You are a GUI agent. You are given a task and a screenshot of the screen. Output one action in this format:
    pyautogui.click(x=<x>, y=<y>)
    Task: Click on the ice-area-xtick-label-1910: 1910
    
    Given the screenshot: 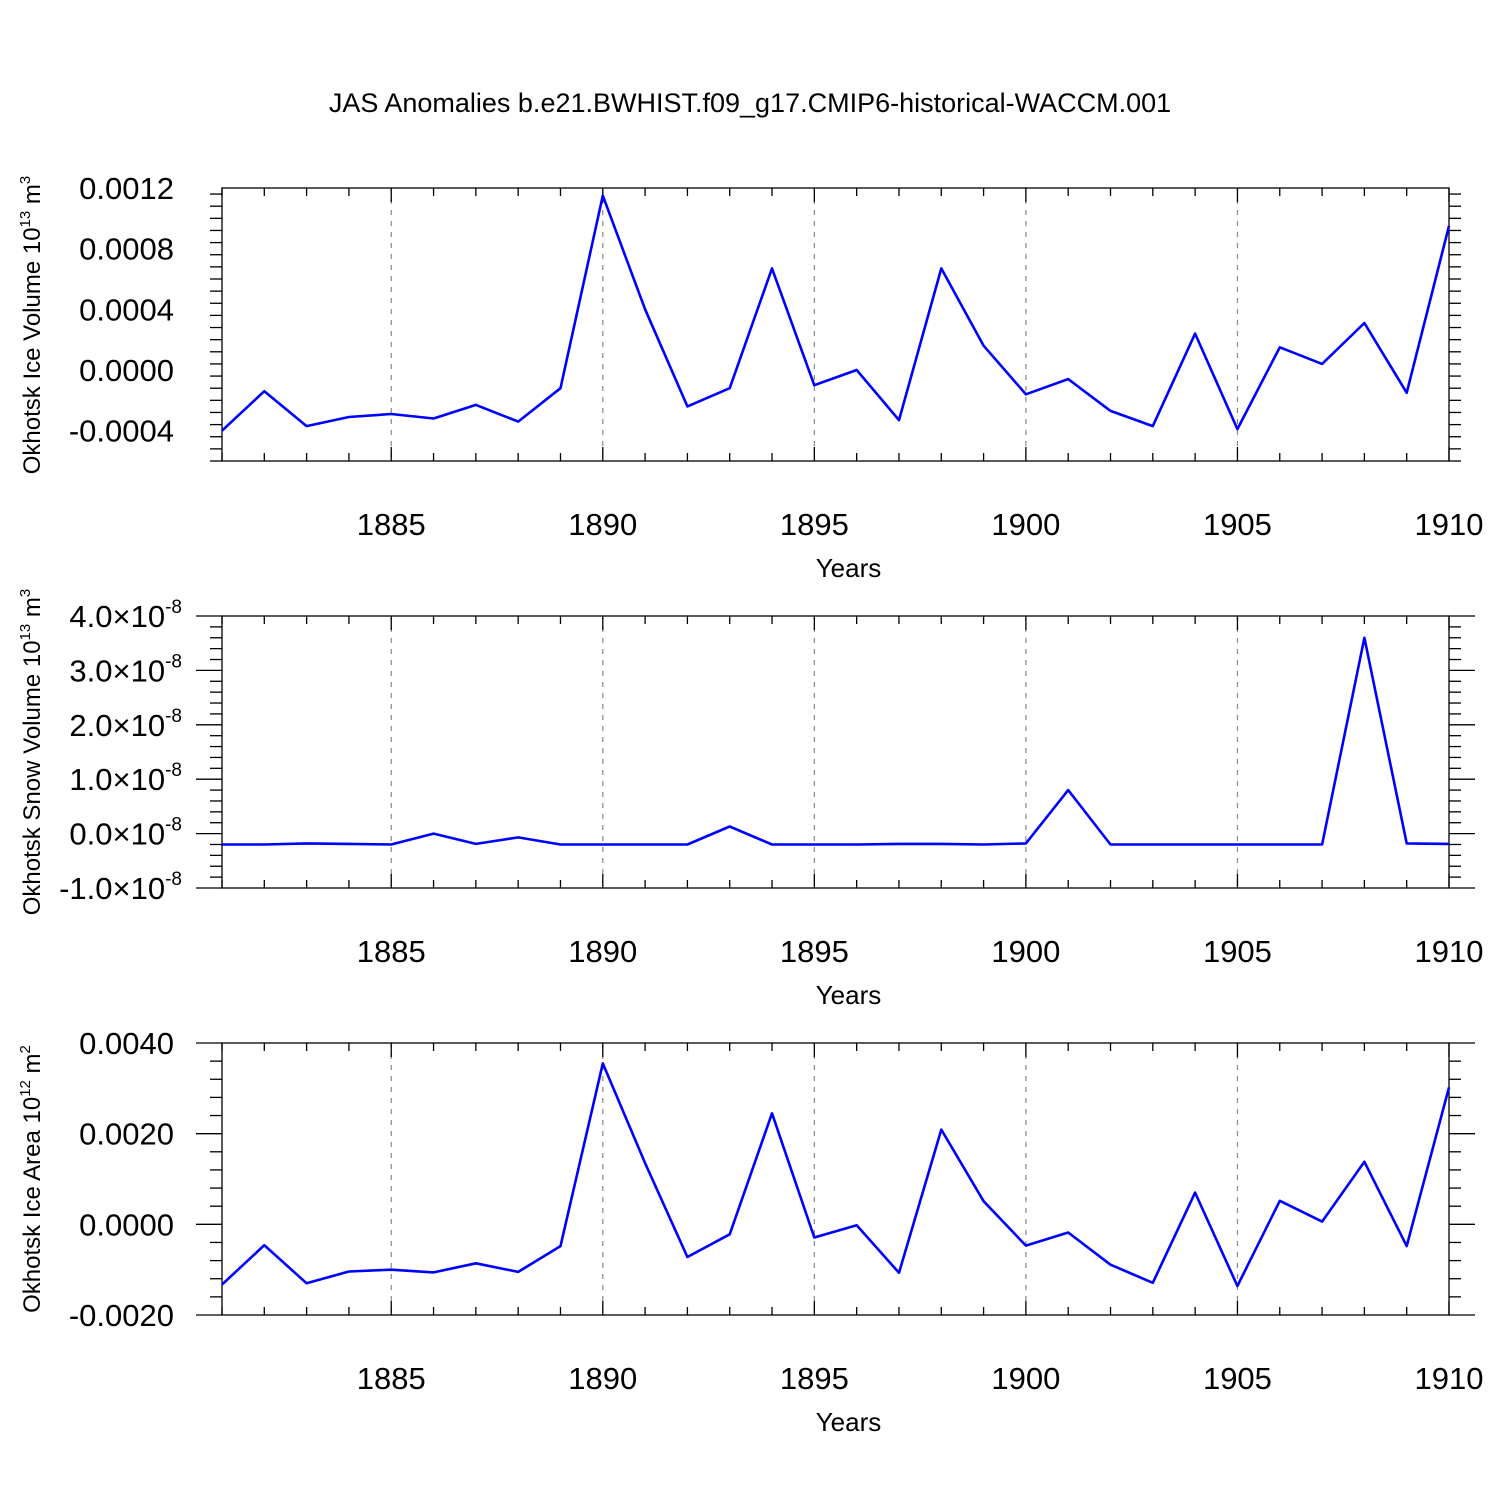 What is the action you would take?
    pyautogui.click(x=1449, y=1378)
    